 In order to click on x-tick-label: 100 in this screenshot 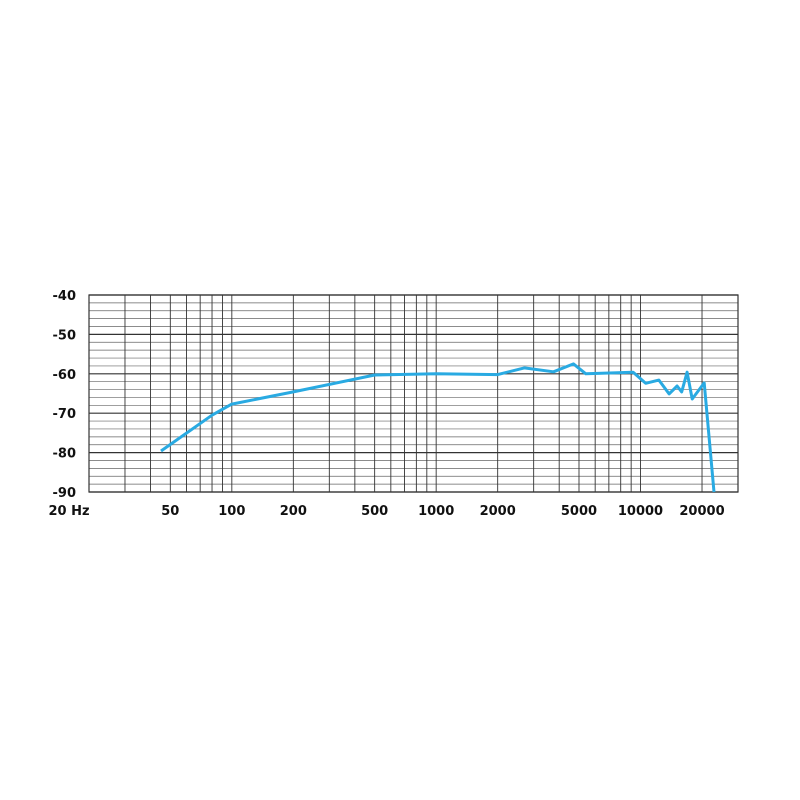, I will do `click(231, 511)`.